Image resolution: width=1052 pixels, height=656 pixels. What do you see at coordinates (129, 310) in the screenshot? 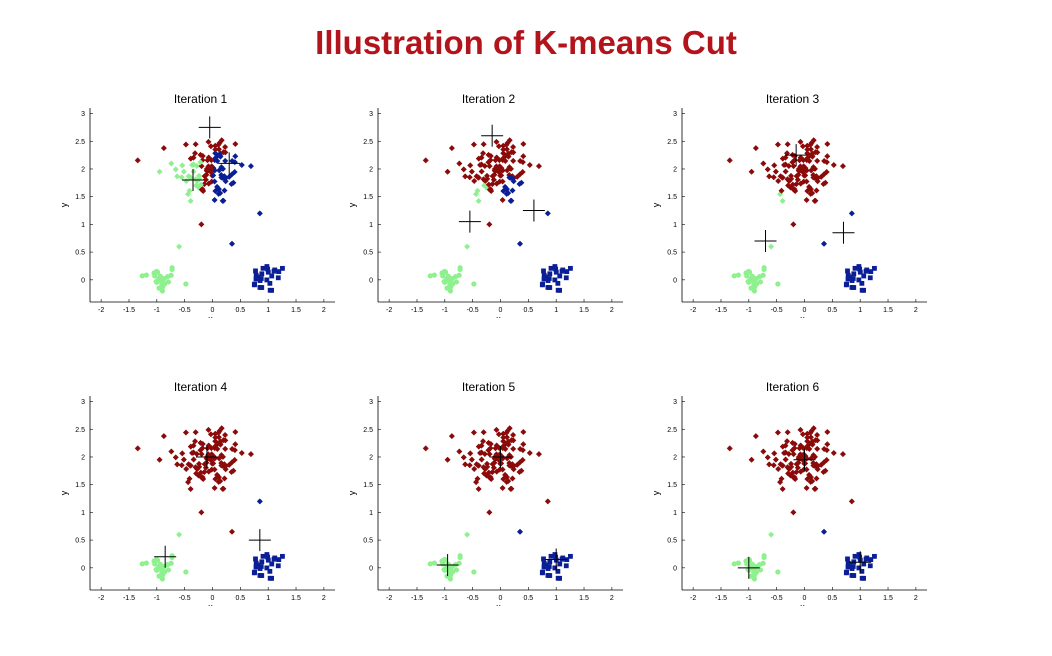
I see `x-tick-label: -1.5` at bounding box center [129, 310].